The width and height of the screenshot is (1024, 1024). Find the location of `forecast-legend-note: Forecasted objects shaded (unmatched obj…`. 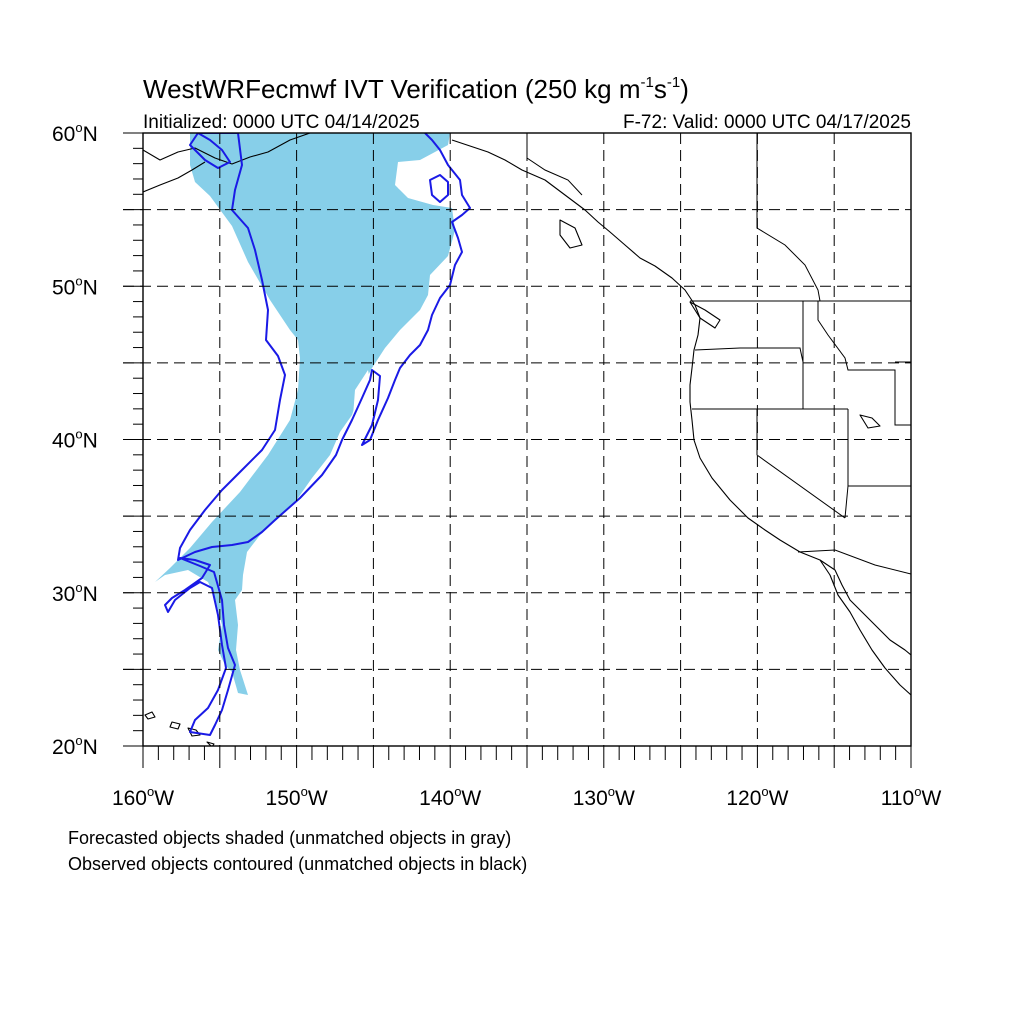

forecast-legend-note: Forecasted objects shaded (unmatched obj… is located at coordinates (289, 838).